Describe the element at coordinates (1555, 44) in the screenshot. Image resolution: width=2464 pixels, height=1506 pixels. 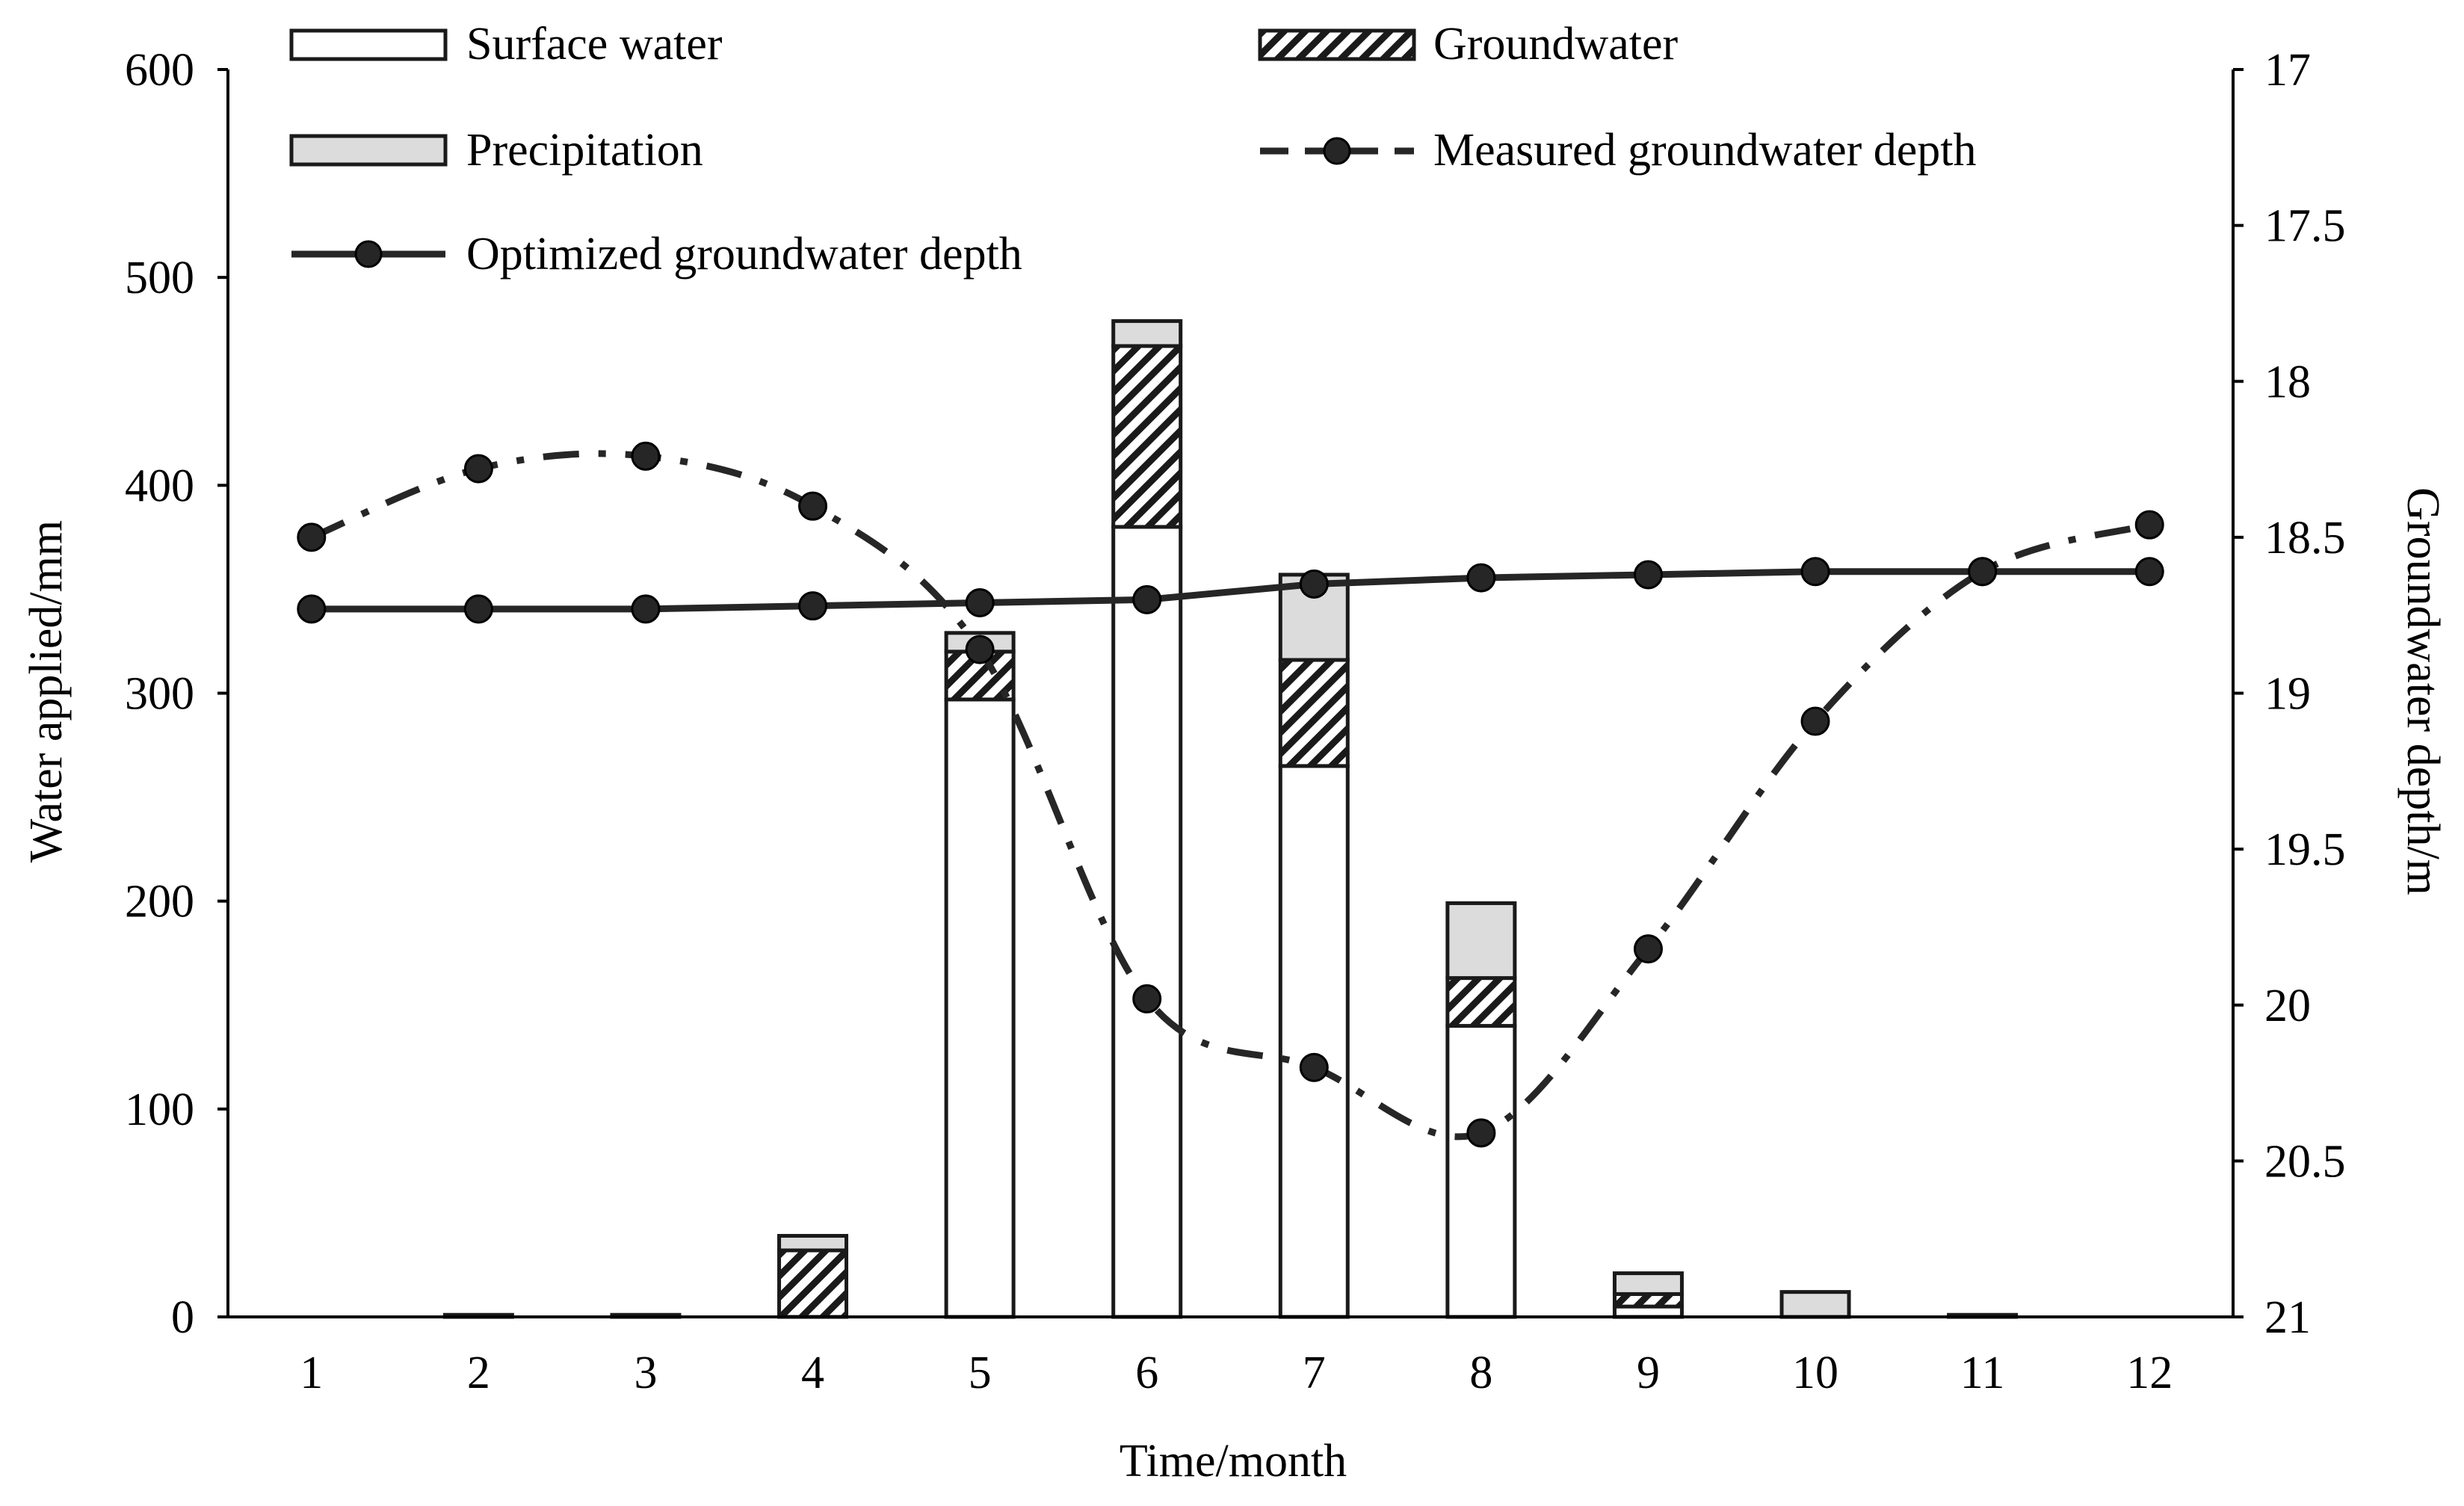
I see `legend-label-groundwater: Groundwater` at that location.